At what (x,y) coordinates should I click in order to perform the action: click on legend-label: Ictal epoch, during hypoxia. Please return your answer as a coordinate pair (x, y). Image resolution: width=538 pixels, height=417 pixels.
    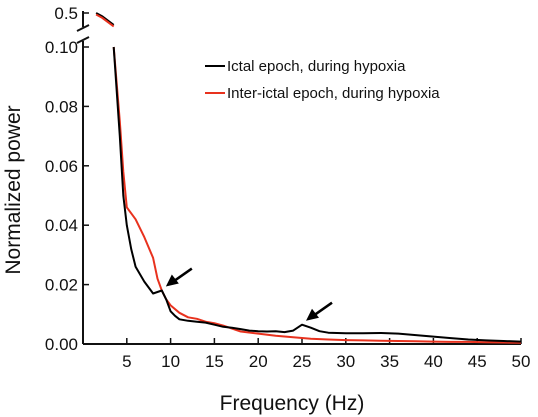
    Looking at the image, I should click on (316, 66).